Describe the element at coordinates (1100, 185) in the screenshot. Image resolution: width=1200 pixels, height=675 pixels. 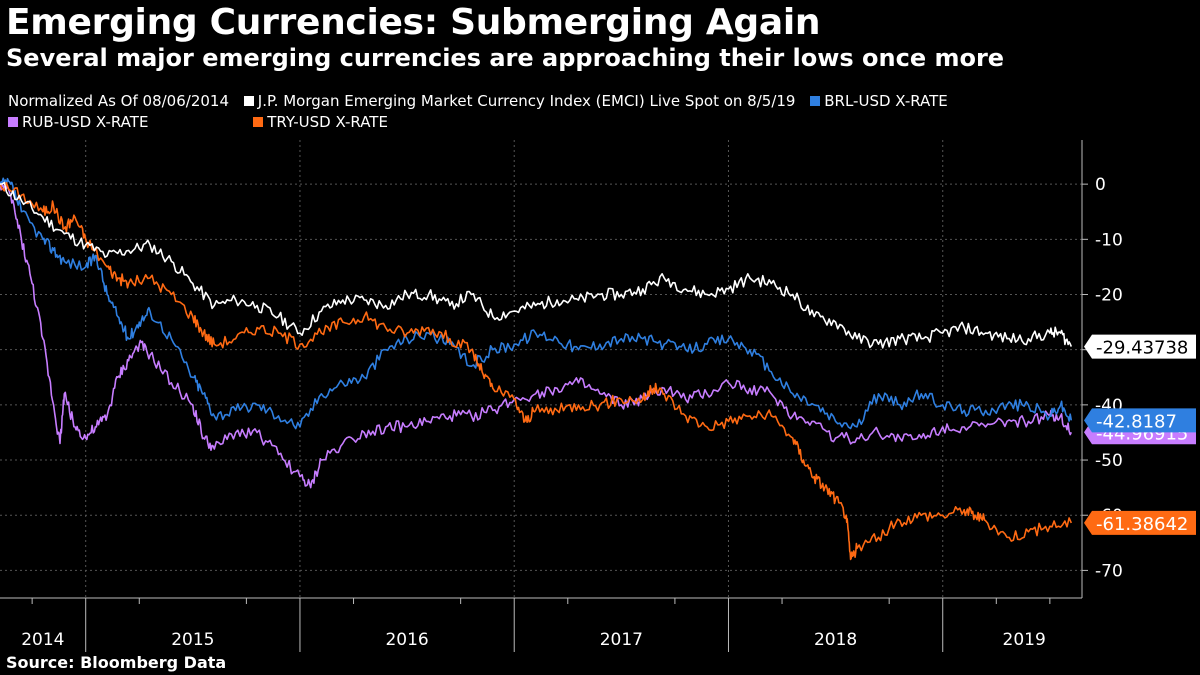
I see `y-tick-label: 0` at that location.